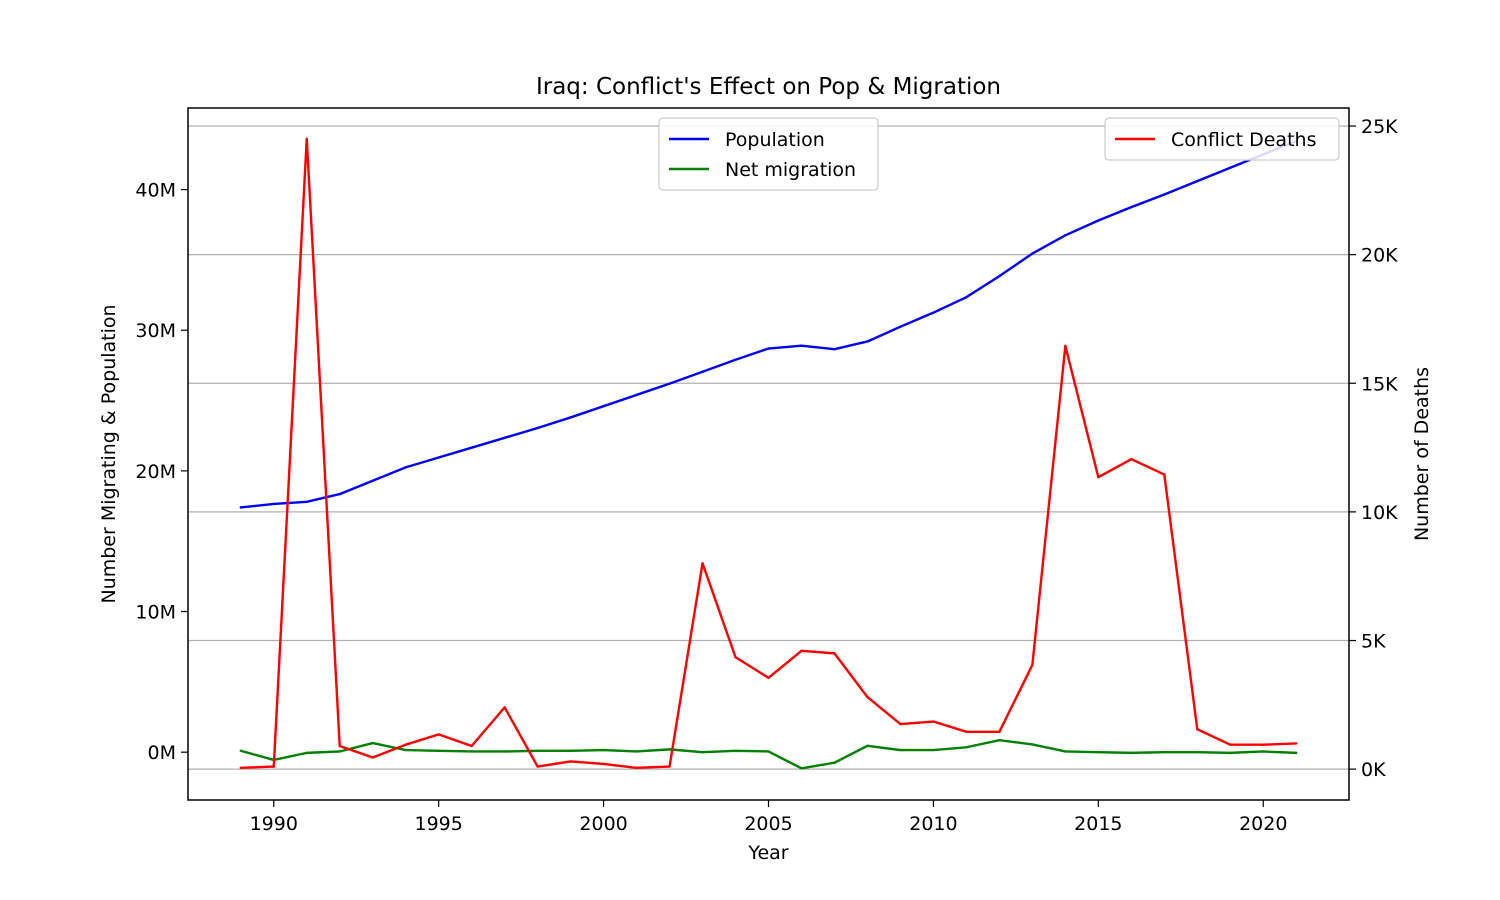  What do you see at coordinates (274, 824) in the screenshot?
I see `x-tick-label-0: 1990` at bounding box center [274, 824].